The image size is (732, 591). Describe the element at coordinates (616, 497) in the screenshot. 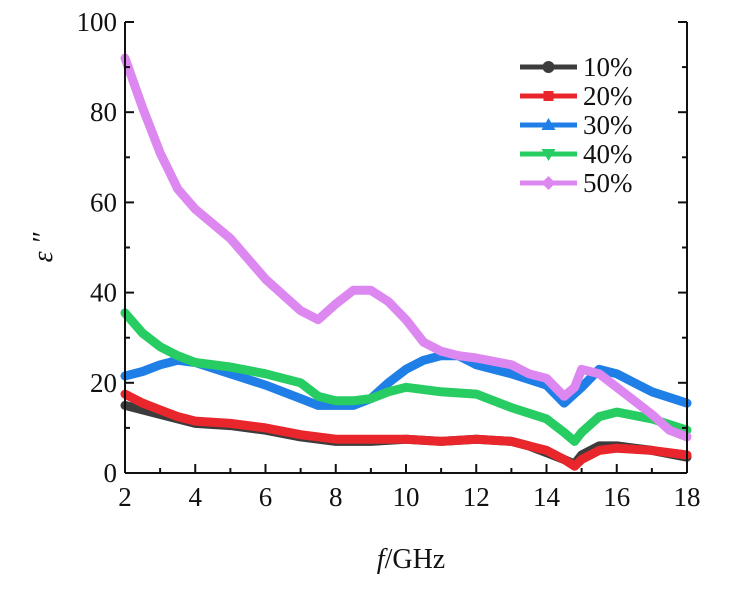

I see `x-tick-label: 16` at that location.